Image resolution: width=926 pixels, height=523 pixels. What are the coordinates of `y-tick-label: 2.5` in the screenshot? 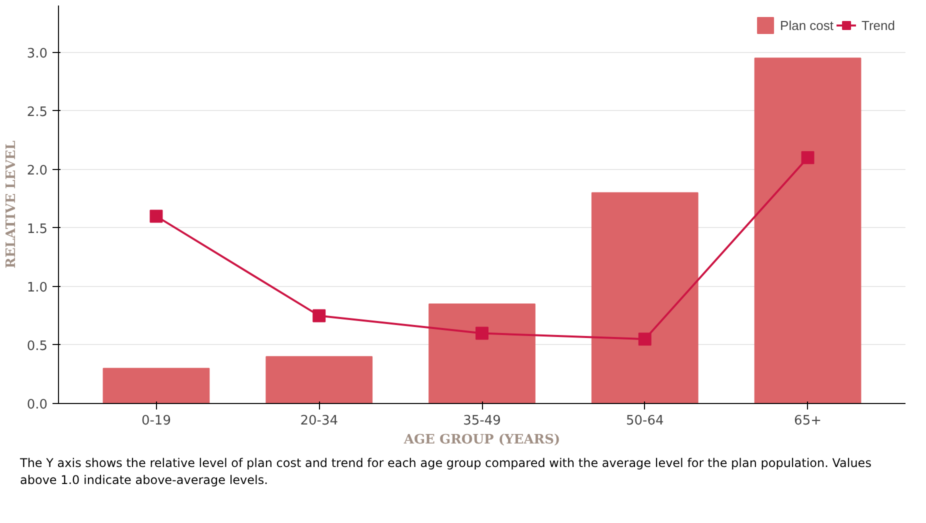 It's located at (37, 112).